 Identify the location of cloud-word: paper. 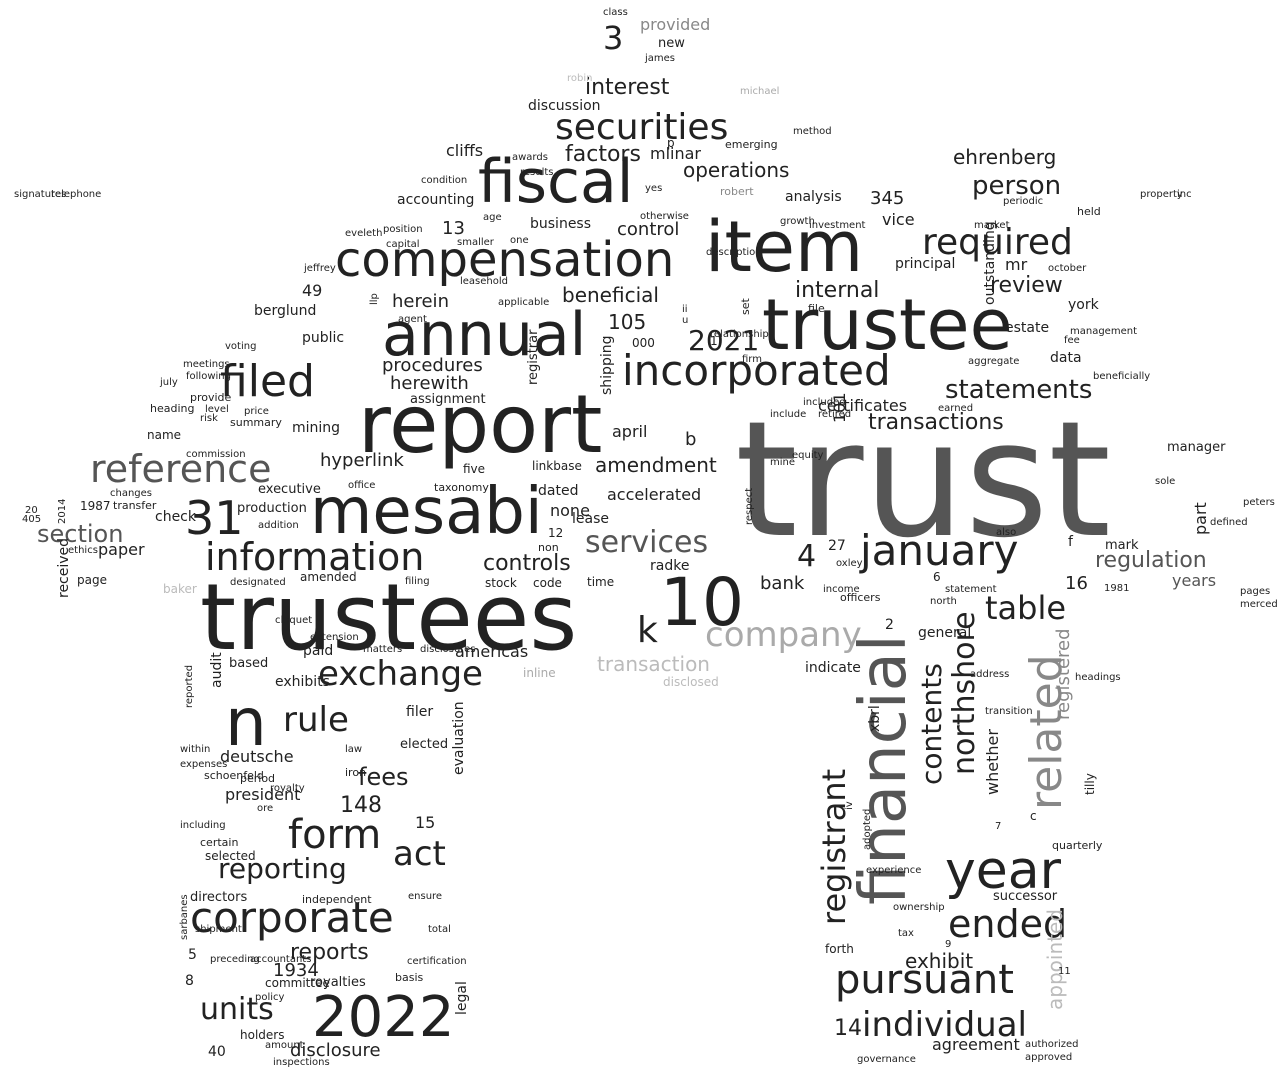
(121, 549).